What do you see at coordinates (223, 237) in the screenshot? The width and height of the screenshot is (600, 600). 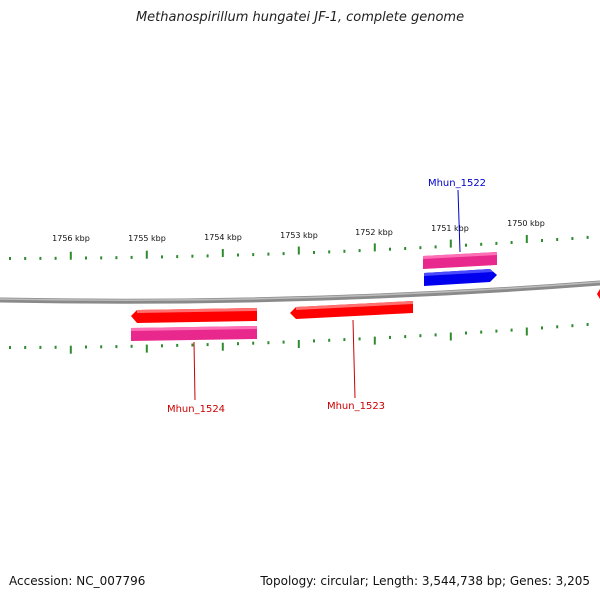 I see `scale-label-1754: 1754 kbp` at bounding box center [223, 237].